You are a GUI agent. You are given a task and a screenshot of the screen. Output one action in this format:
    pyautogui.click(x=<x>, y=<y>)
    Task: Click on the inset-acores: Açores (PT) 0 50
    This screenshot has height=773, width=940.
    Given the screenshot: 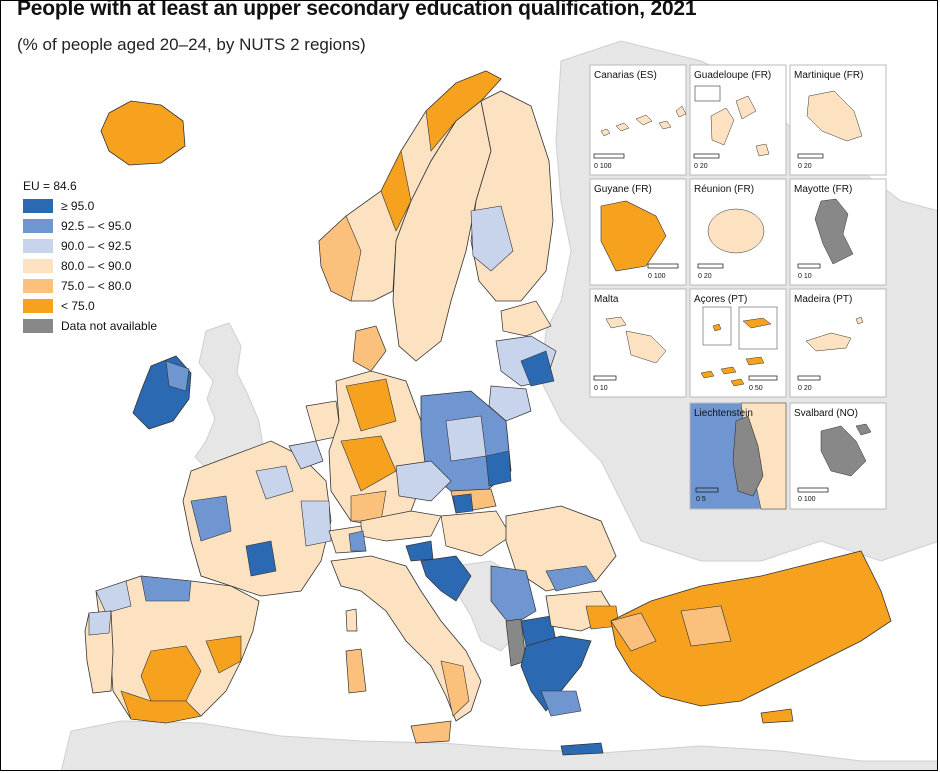 What is the action you would take?
    pyautogui.click(x=738, y=343)
    